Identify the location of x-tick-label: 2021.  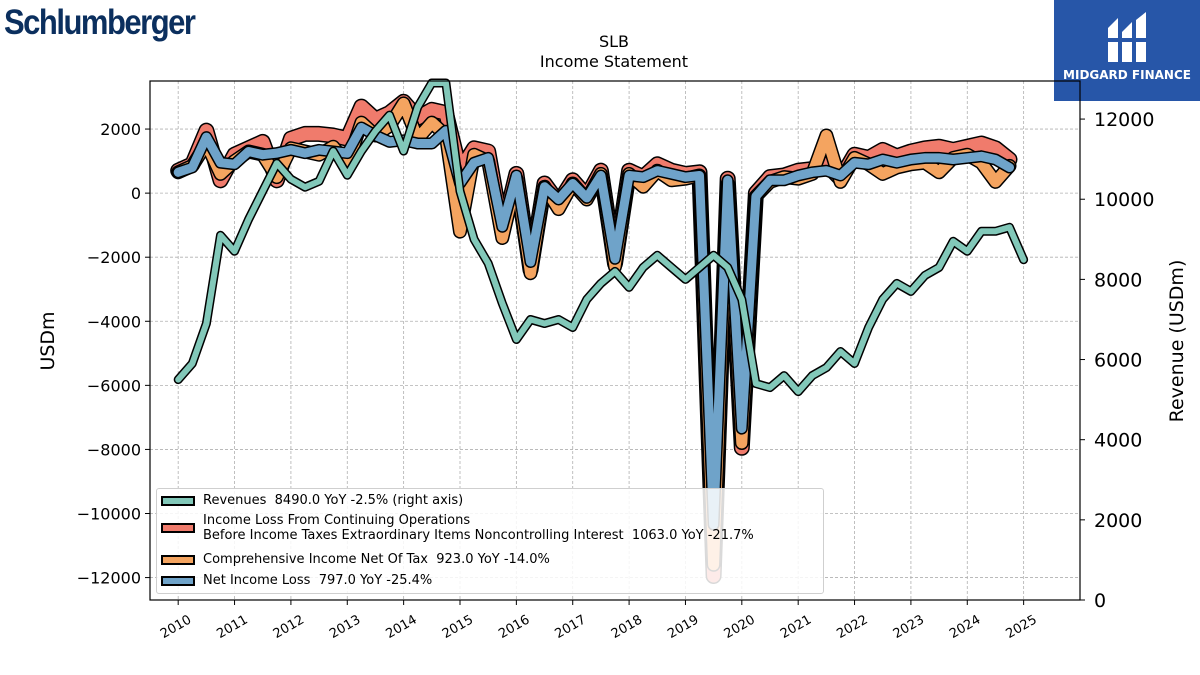
(796, 627).